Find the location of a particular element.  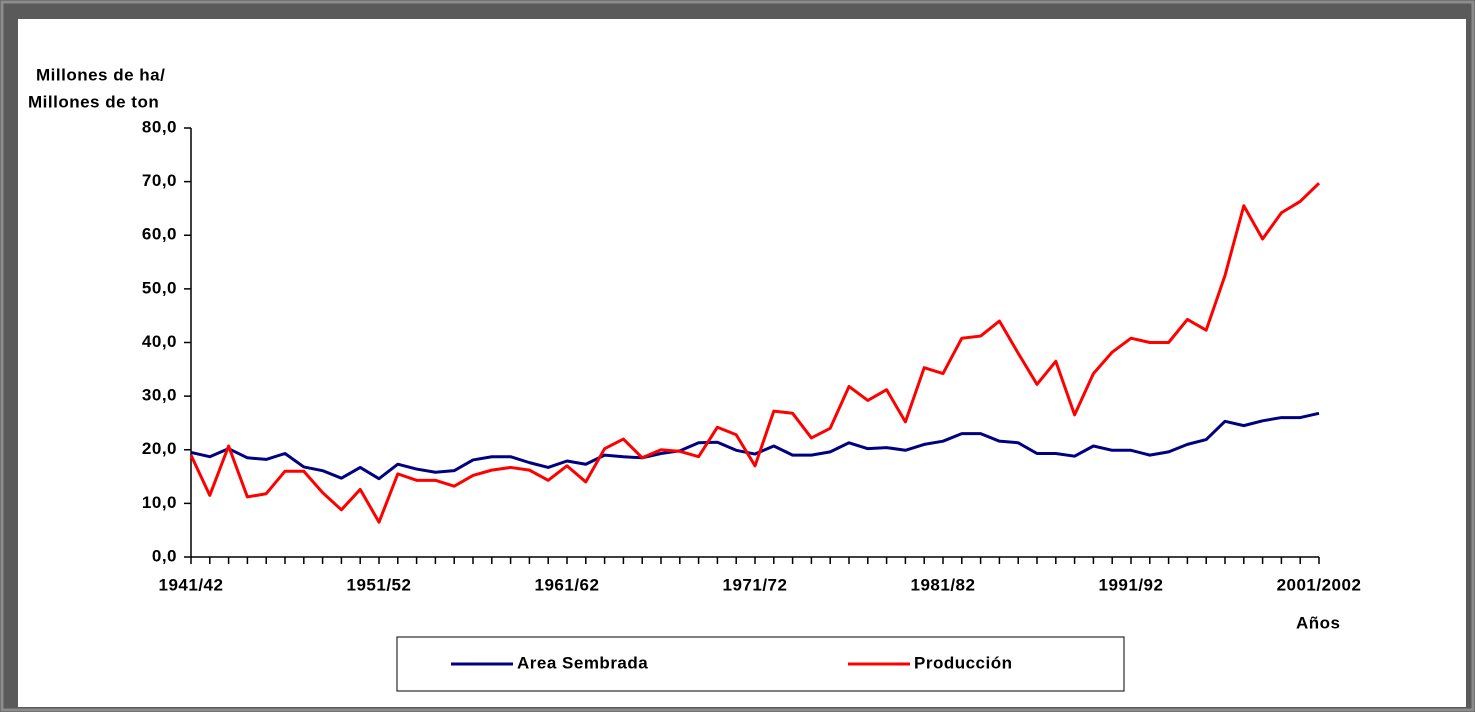

y-tick-label: 80,0 is located at coordinates (159, 126).